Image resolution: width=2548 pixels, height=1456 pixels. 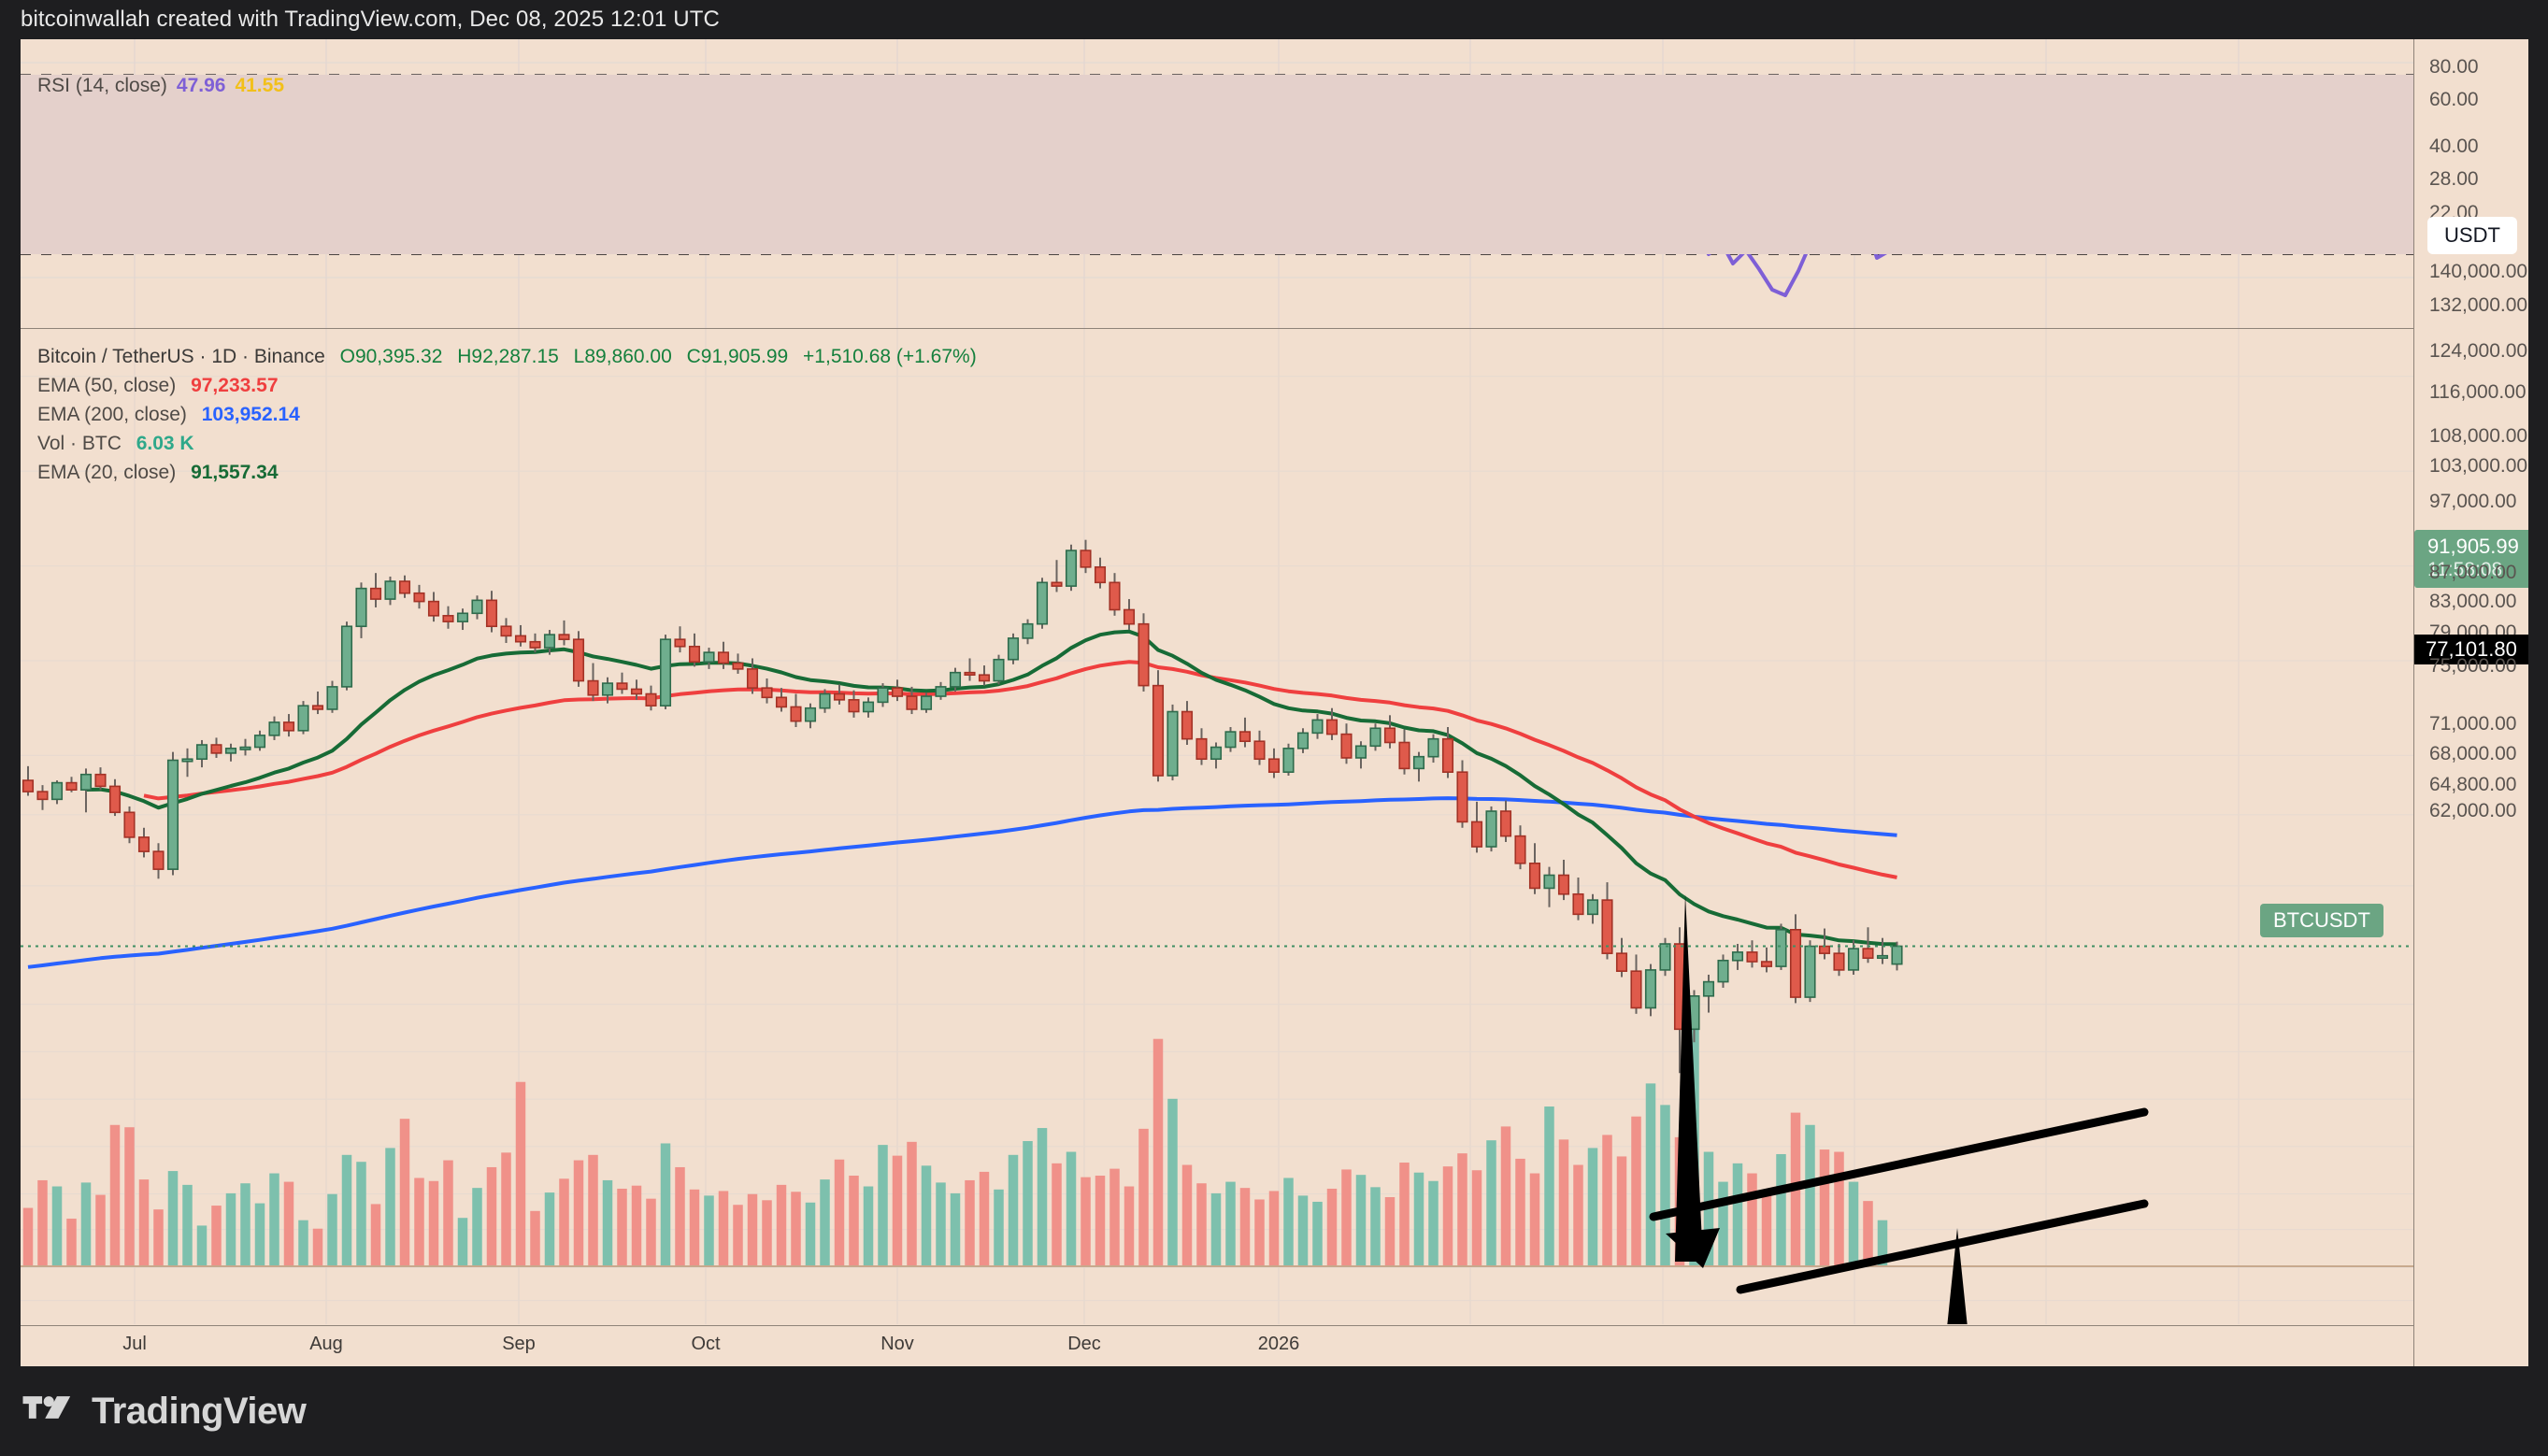 I want to click on volume-bars, so click(x=955, y=1145).